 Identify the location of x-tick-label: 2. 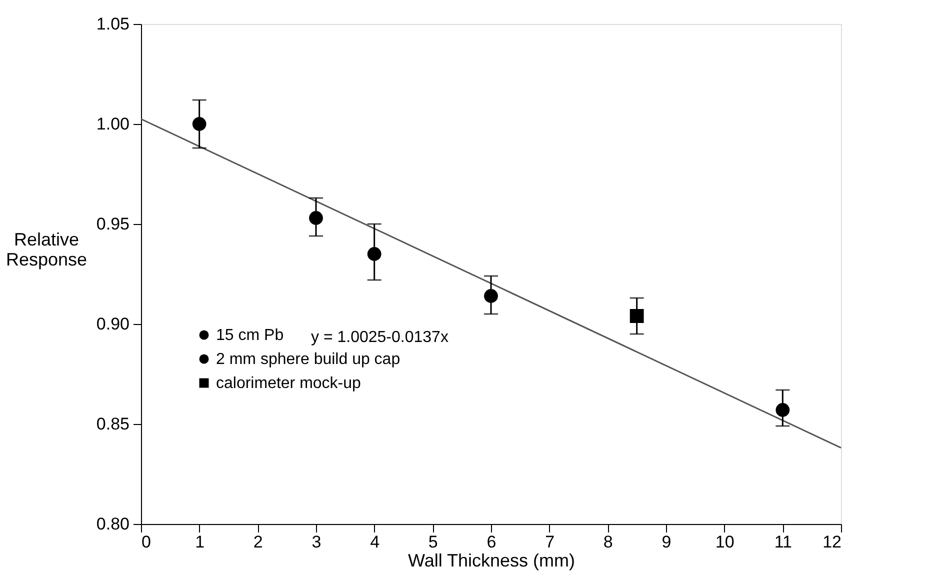
(258, 542).